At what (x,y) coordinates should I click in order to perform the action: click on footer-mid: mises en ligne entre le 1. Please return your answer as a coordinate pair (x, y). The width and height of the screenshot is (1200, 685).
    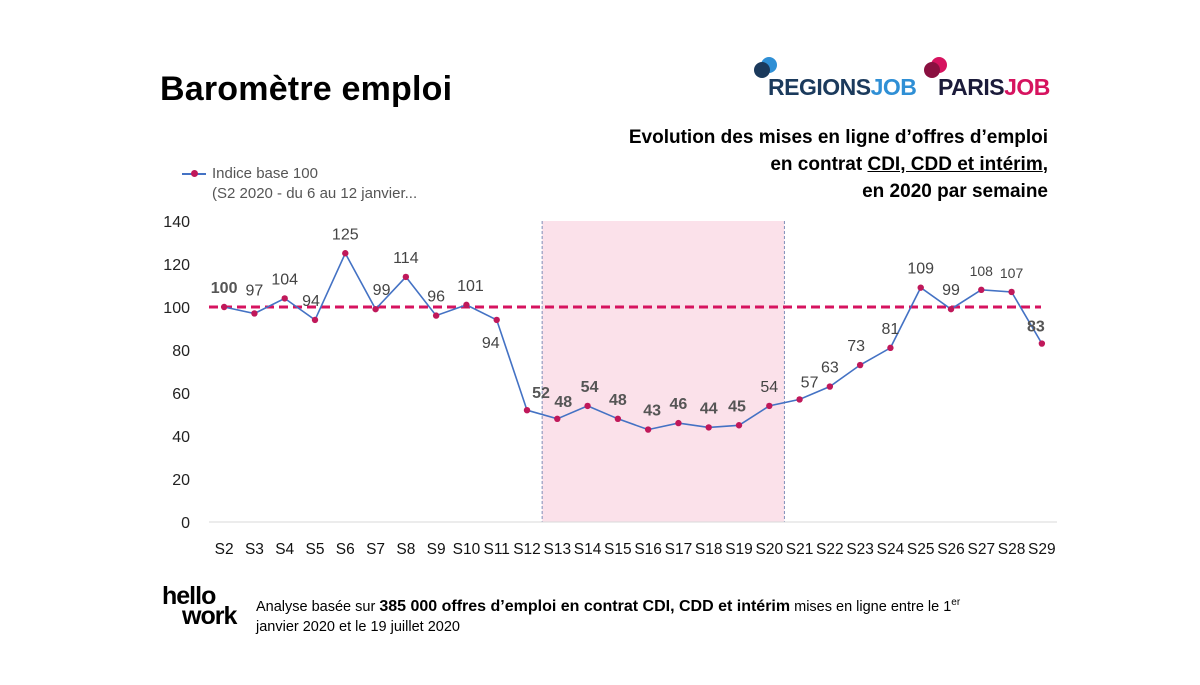
    Looking at the image, I should click on (871, 606).